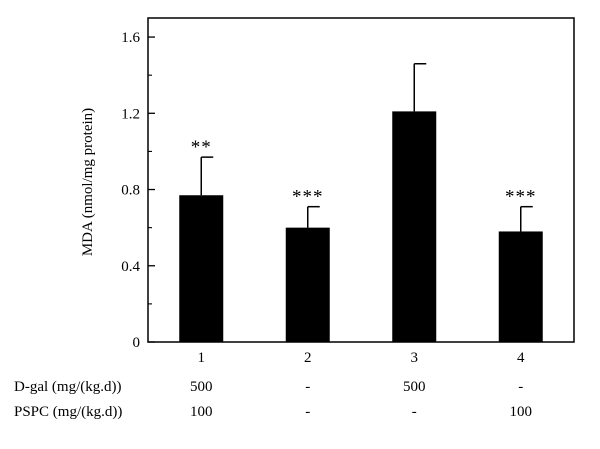 This screenshot has width=600, height=449. Describe the element at coordinates (201, 147) in the screenshot. I see `significance-label: **` at that location.